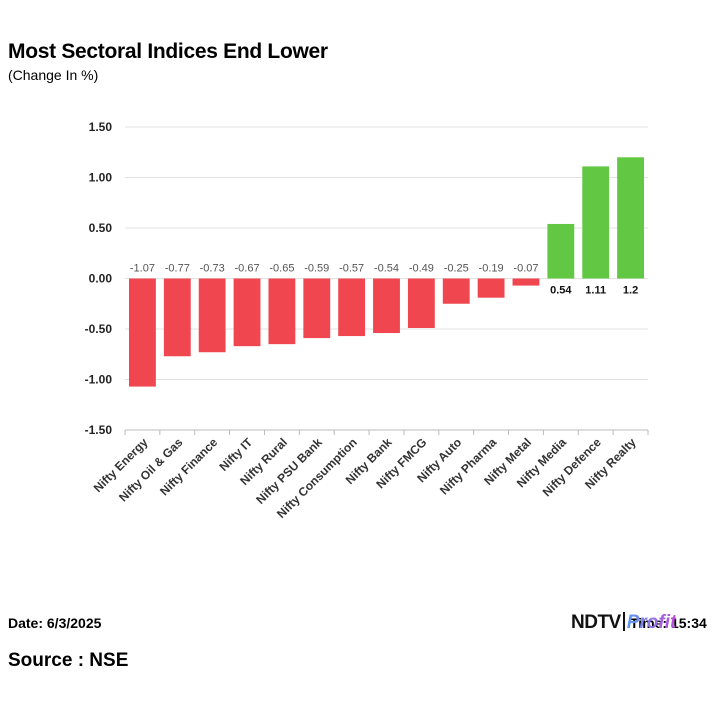 The image size is (720, 720). What do you see at coordinates (53, 75) in the screenshot?
I see `chart-subtitle: (Change In %)` at bounding box center [53, 75].